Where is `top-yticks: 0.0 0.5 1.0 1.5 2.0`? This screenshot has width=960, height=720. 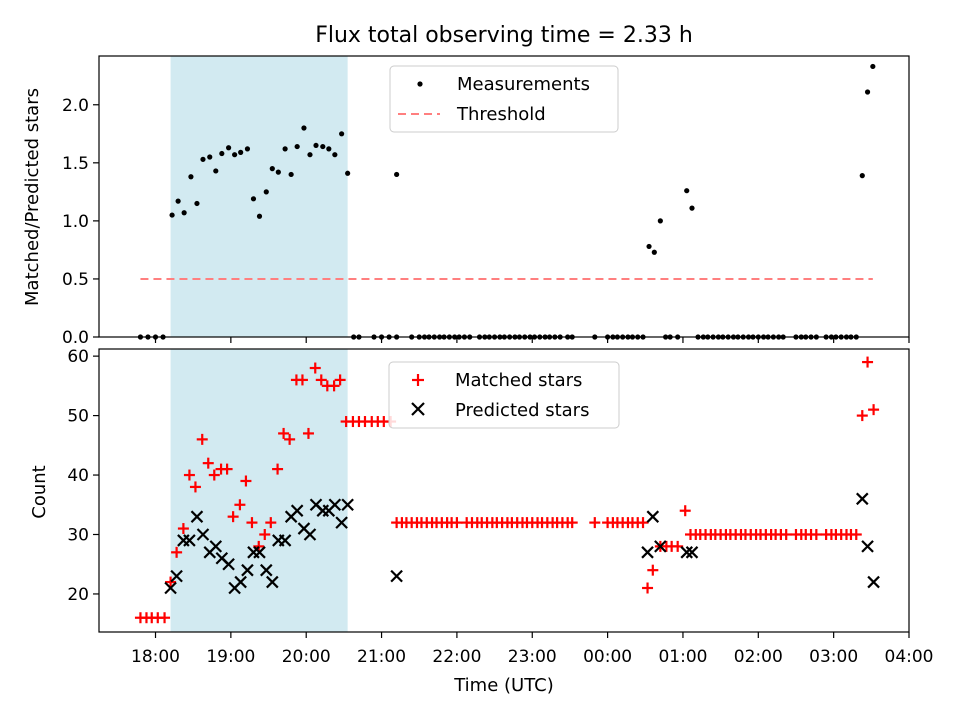 top-yticks: 0.0 0.5 1.0 1.5 2.0 is located at coordinates (80, 222).